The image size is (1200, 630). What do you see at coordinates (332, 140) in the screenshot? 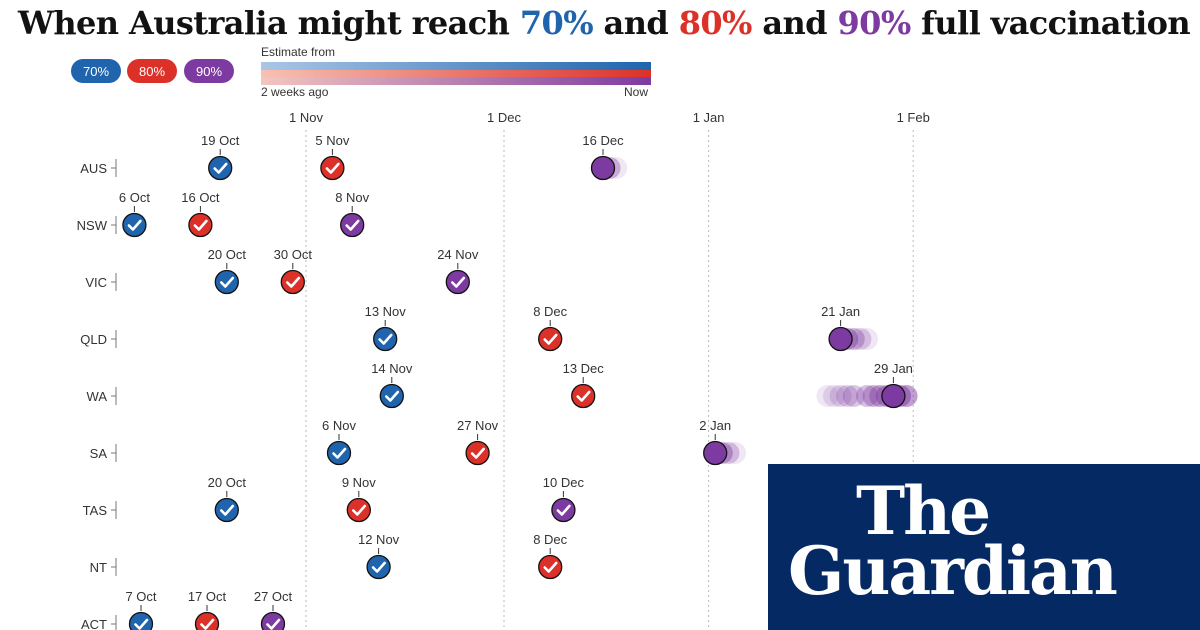
I see `point-date-label: 5 Nov` at bounding box center [332, 140].